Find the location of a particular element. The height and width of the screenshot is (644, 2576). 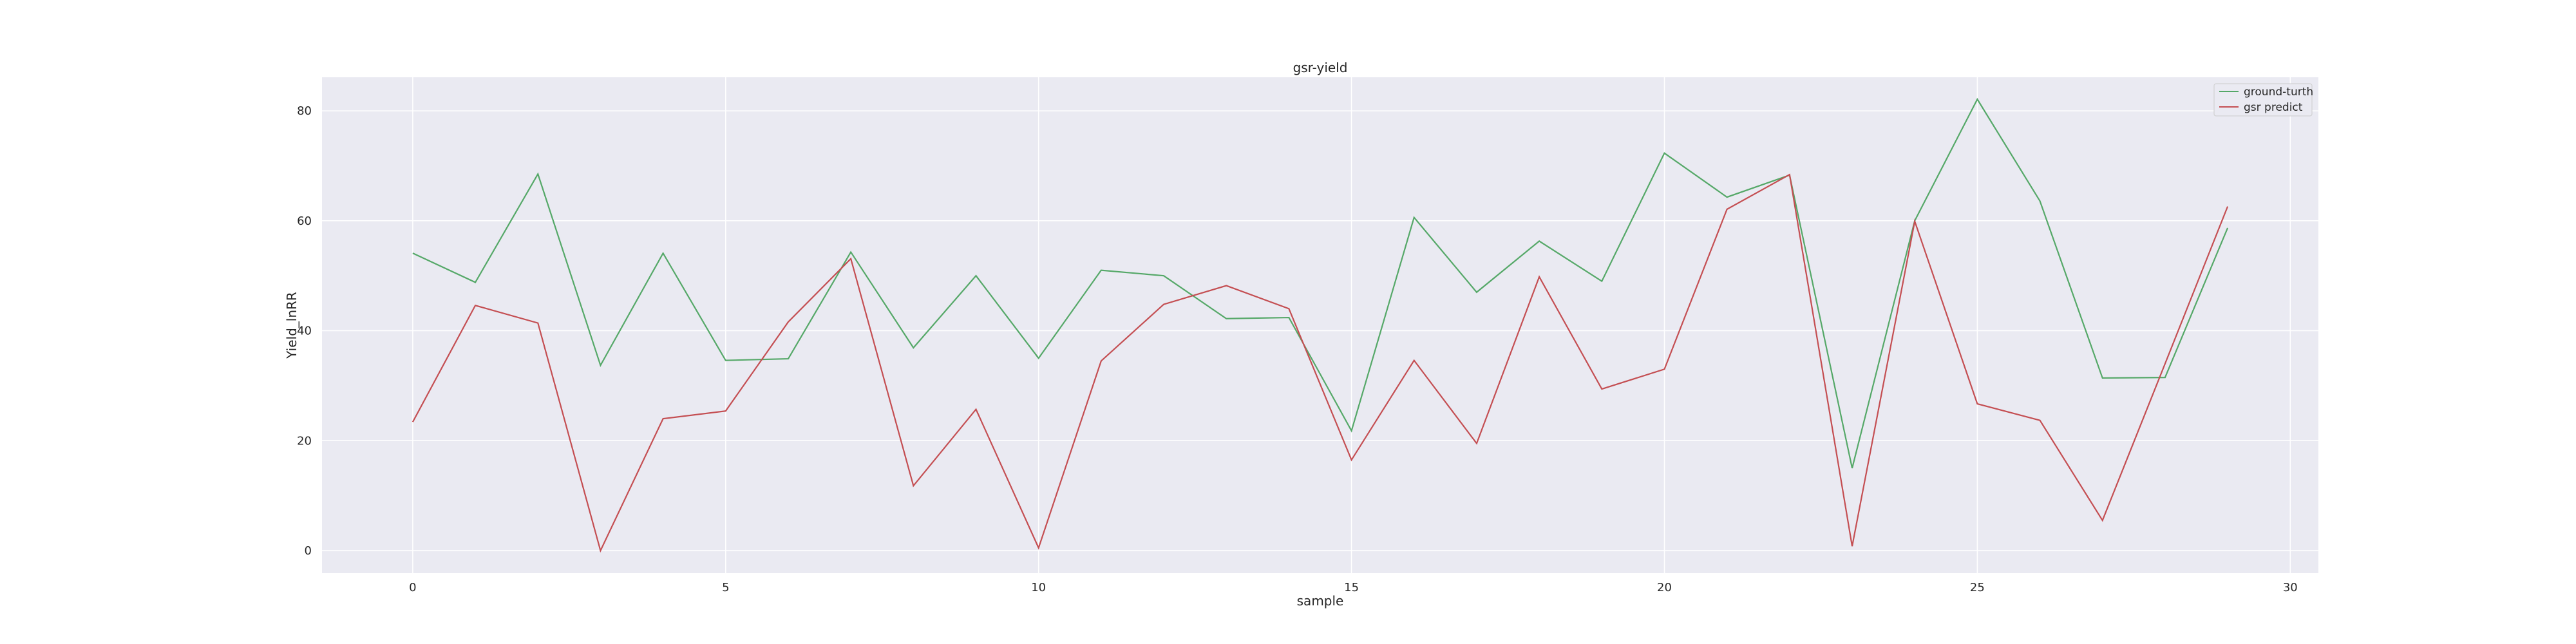

x-tick-label: 25 is located at coordinates (1977, 587).